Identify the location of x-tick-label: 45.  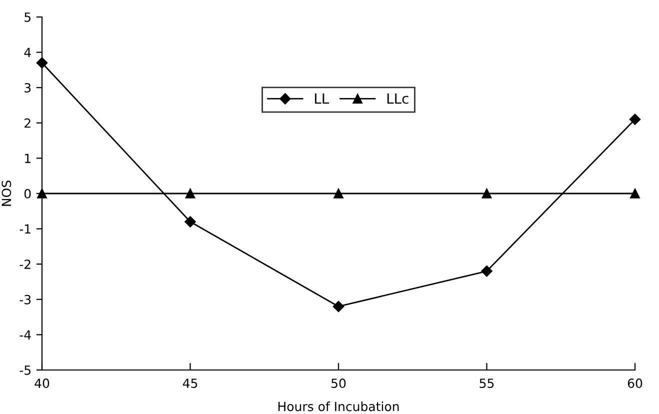
(190, 383).